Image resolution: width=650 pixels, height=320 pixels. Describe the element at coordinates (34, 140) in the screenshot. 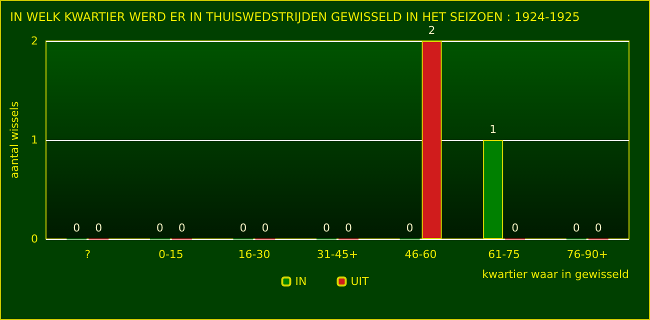

I see `y-tick-label: 1` at that location.